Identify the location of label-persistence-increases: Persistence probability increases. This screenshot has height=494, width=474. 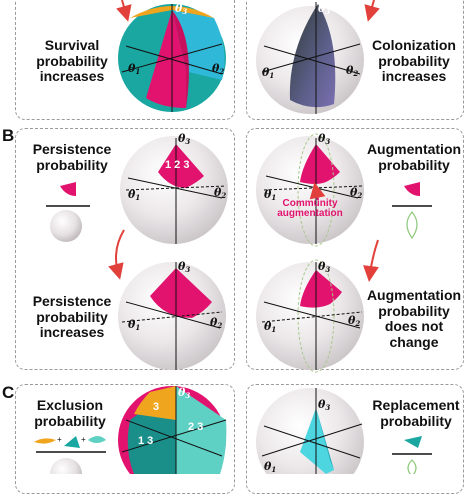
(72, 317).